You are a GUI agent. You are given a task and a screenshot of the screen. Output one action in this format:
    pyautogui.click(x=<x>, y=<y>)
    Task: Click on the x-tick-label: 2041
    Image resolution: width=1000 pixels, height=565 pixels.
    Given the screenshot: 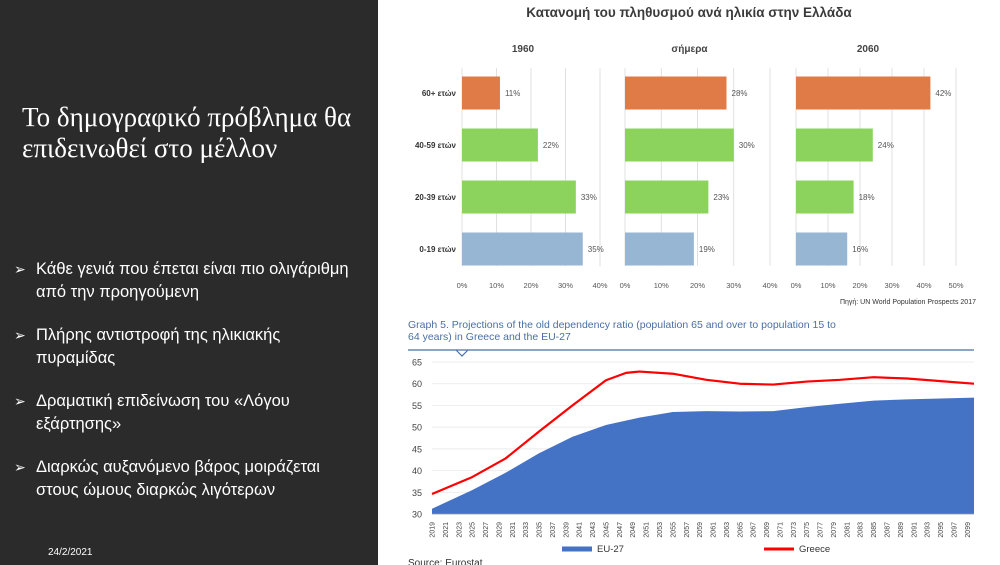 What is the action you would take?
    pyautogui.click(x=580, y=530)
    